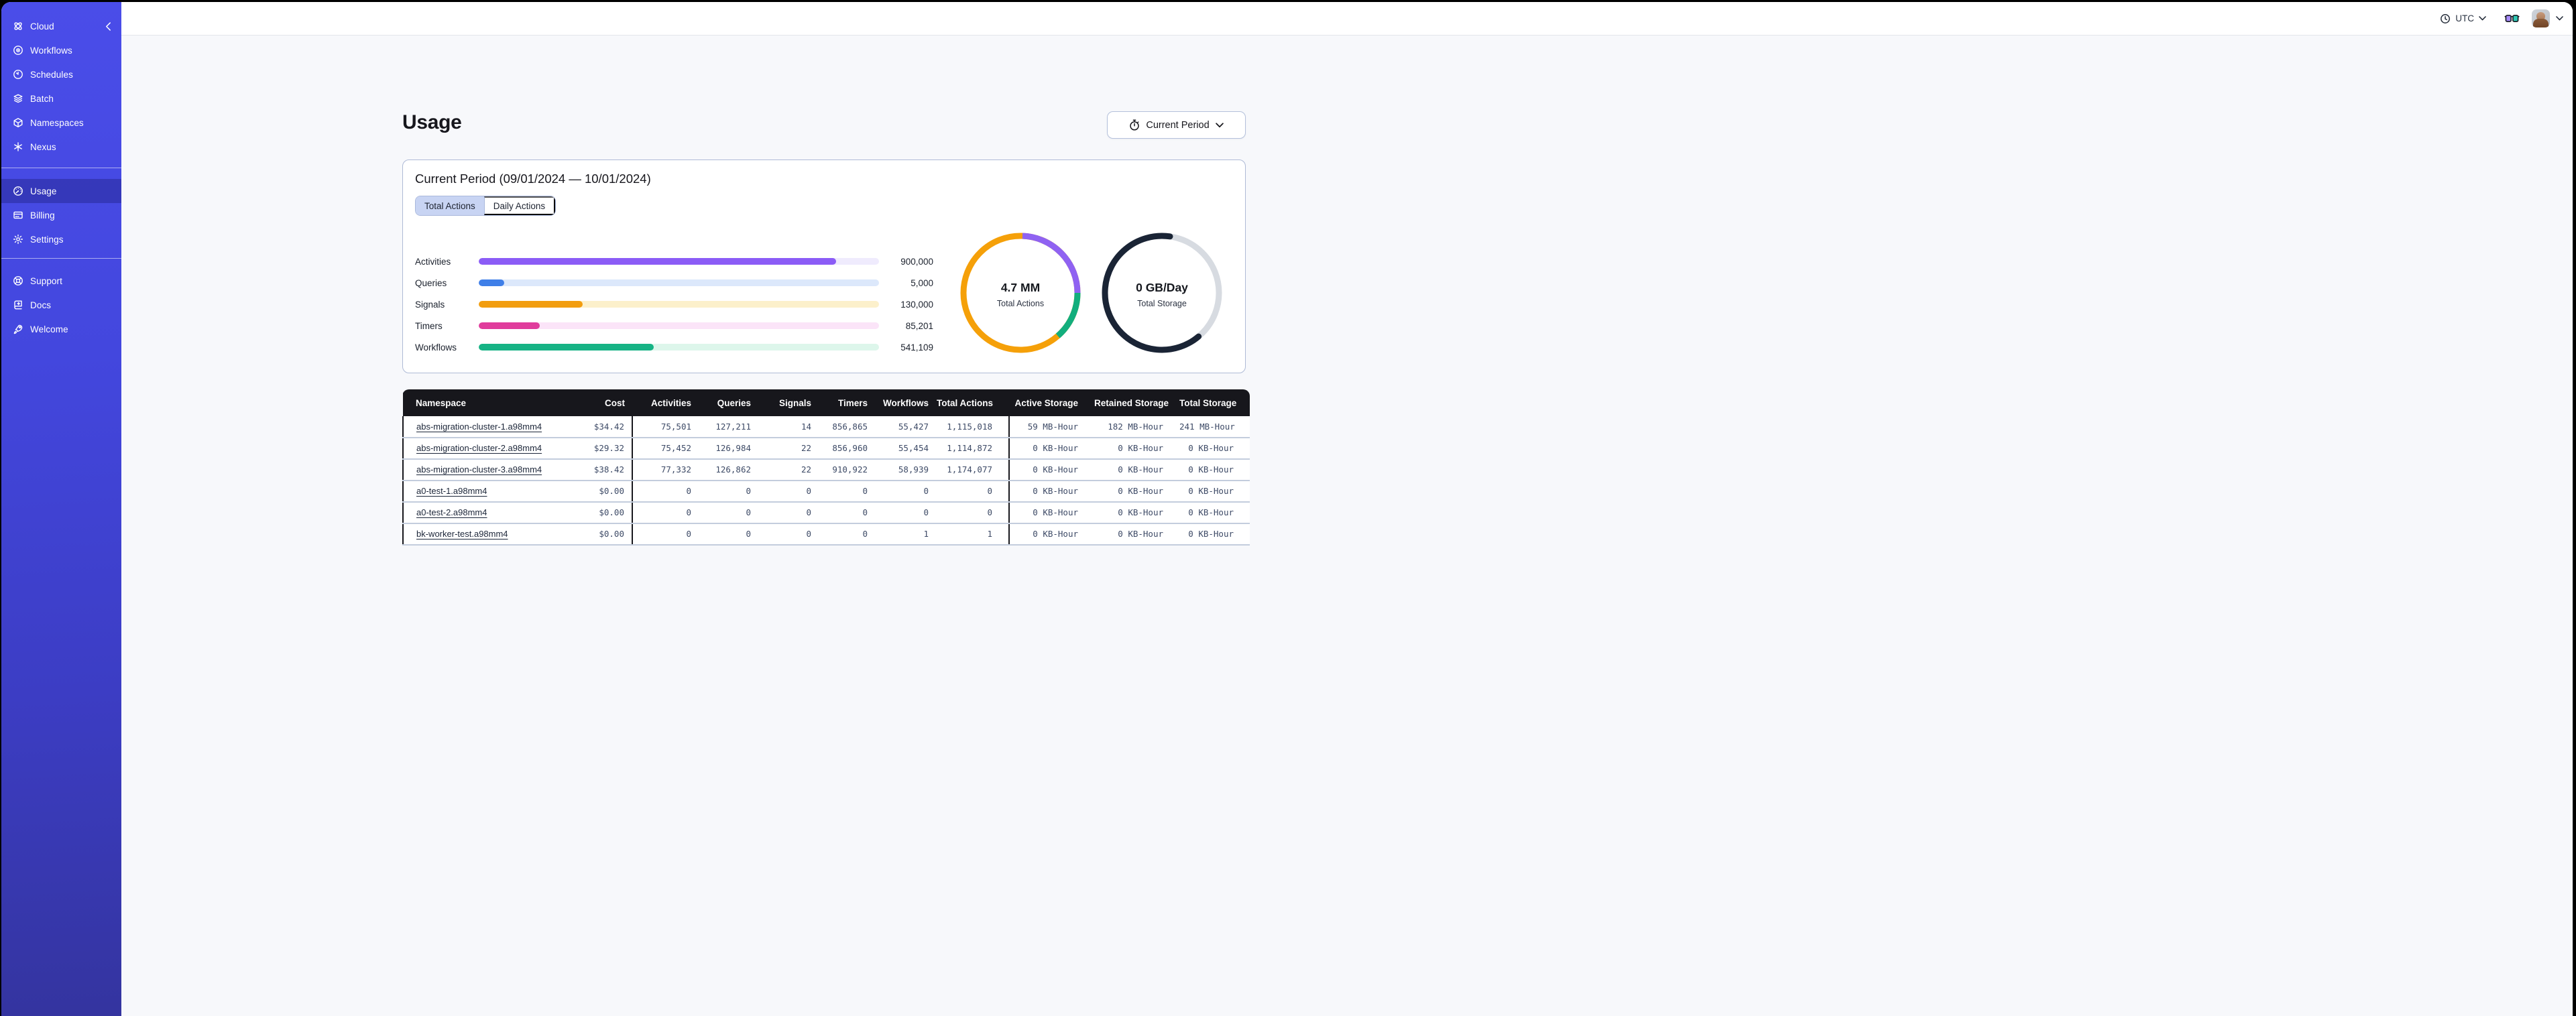  What do you see at coordinates (1176, 125) in the screenshot?
I see `period-selector-button: Current Period` at bounding box center [1176, 125].